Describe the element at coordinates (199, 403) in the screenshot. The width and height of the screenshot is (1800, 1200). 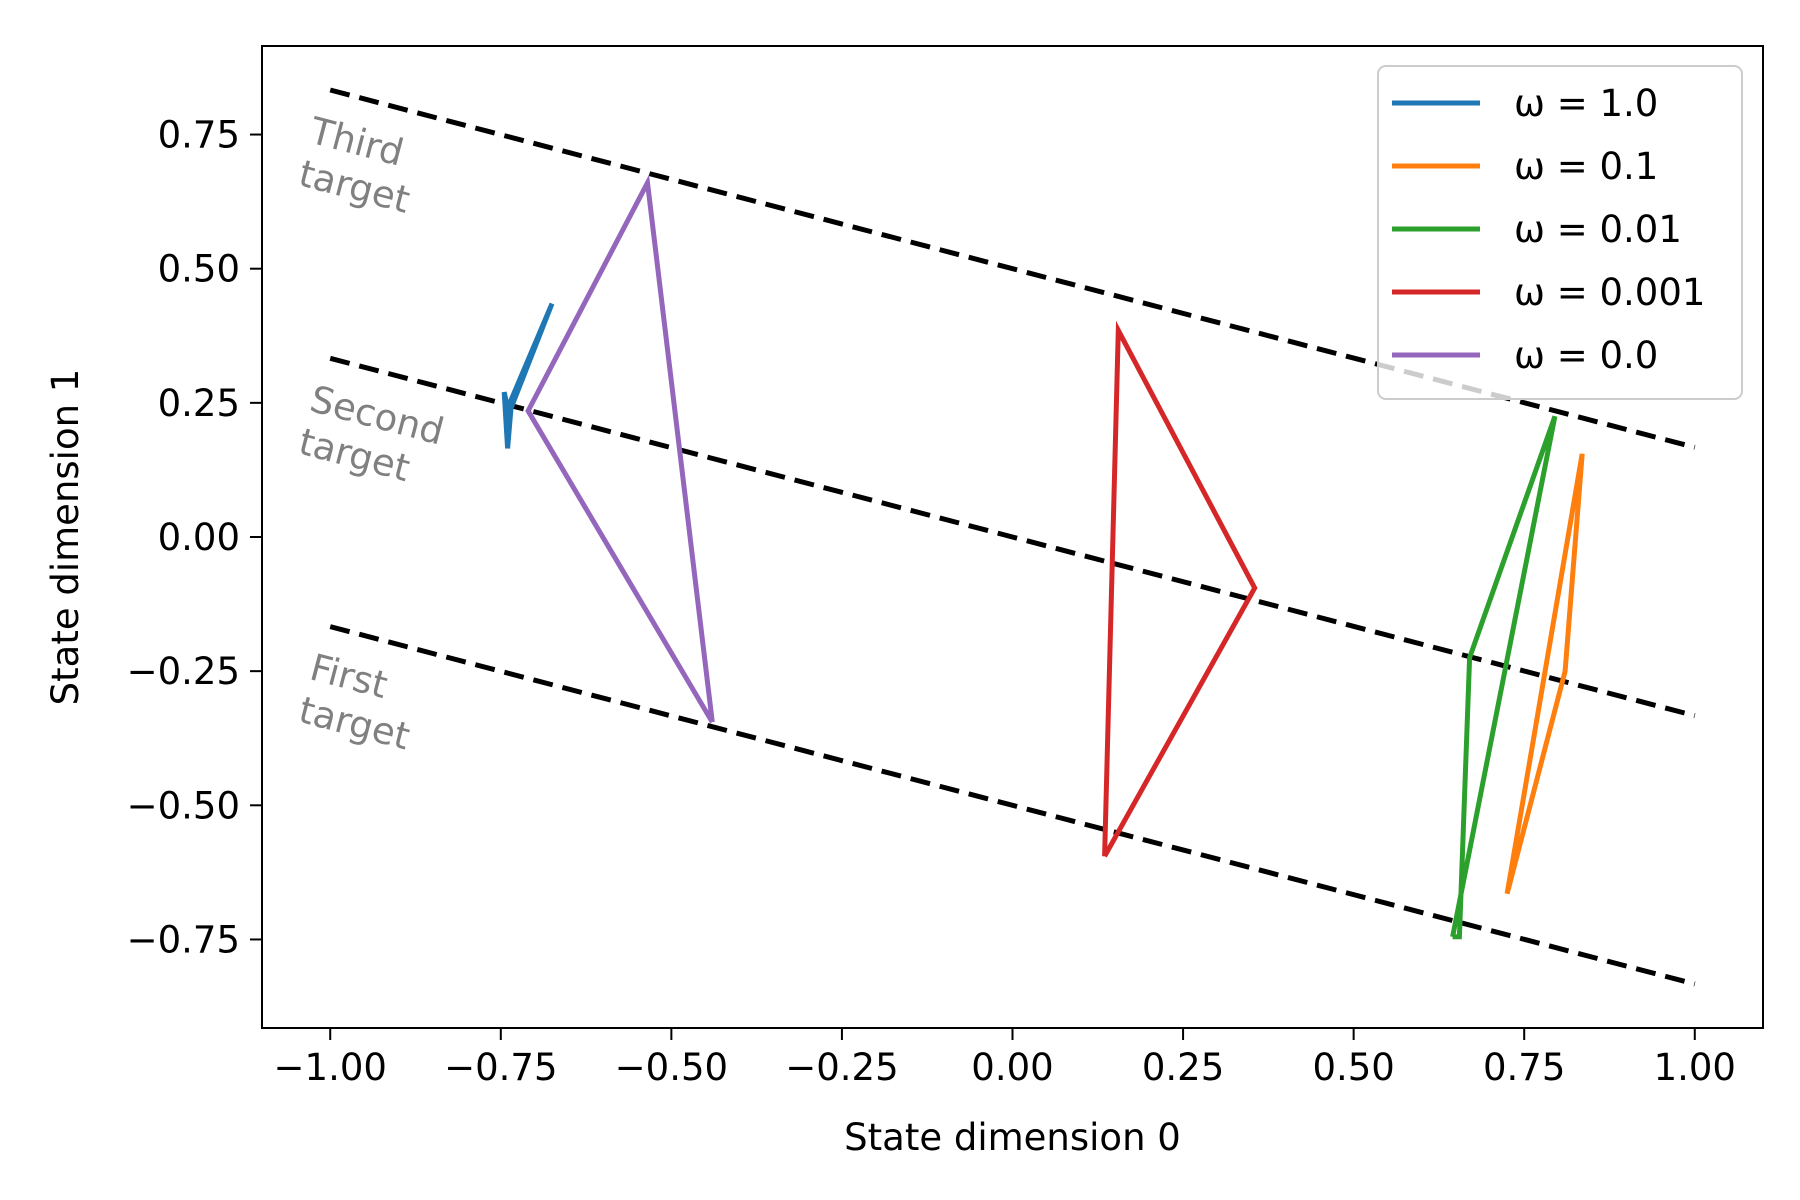
I see `y-tick-label: 0.25` at that location.